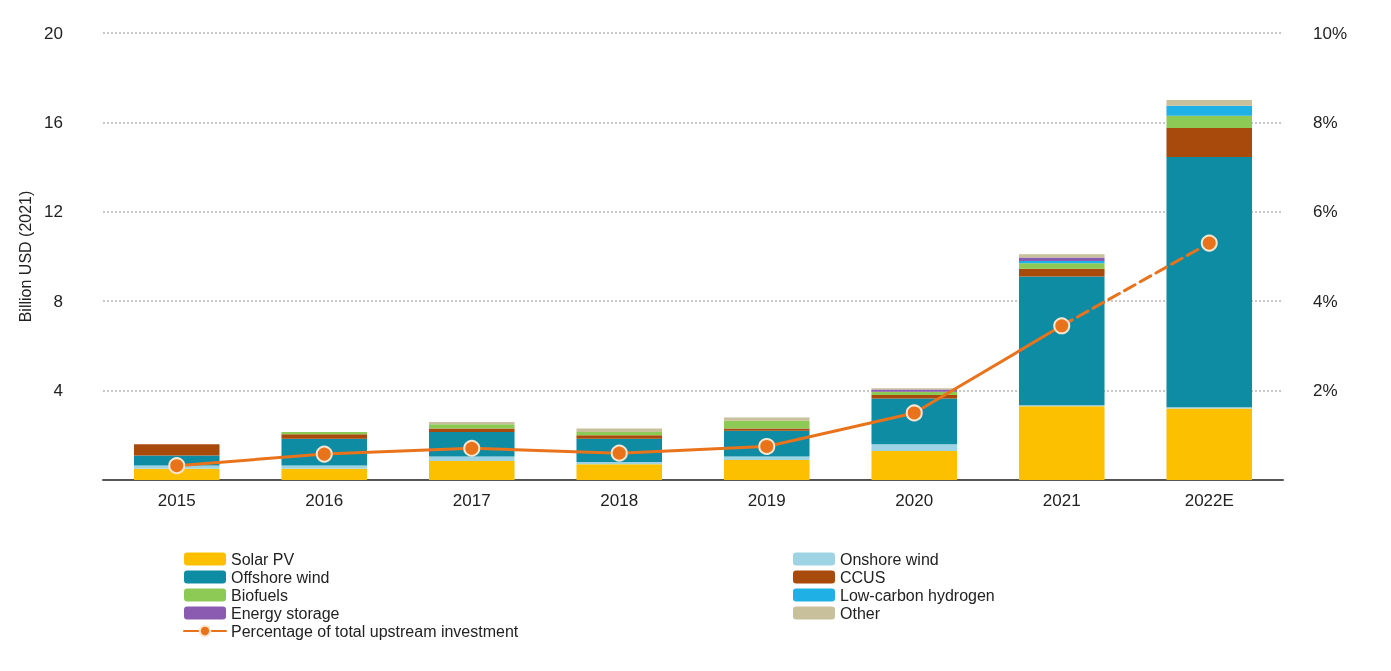 This screenshot has height=671, width=1391. I want to click on legend-label: Other, so click(860, 613).